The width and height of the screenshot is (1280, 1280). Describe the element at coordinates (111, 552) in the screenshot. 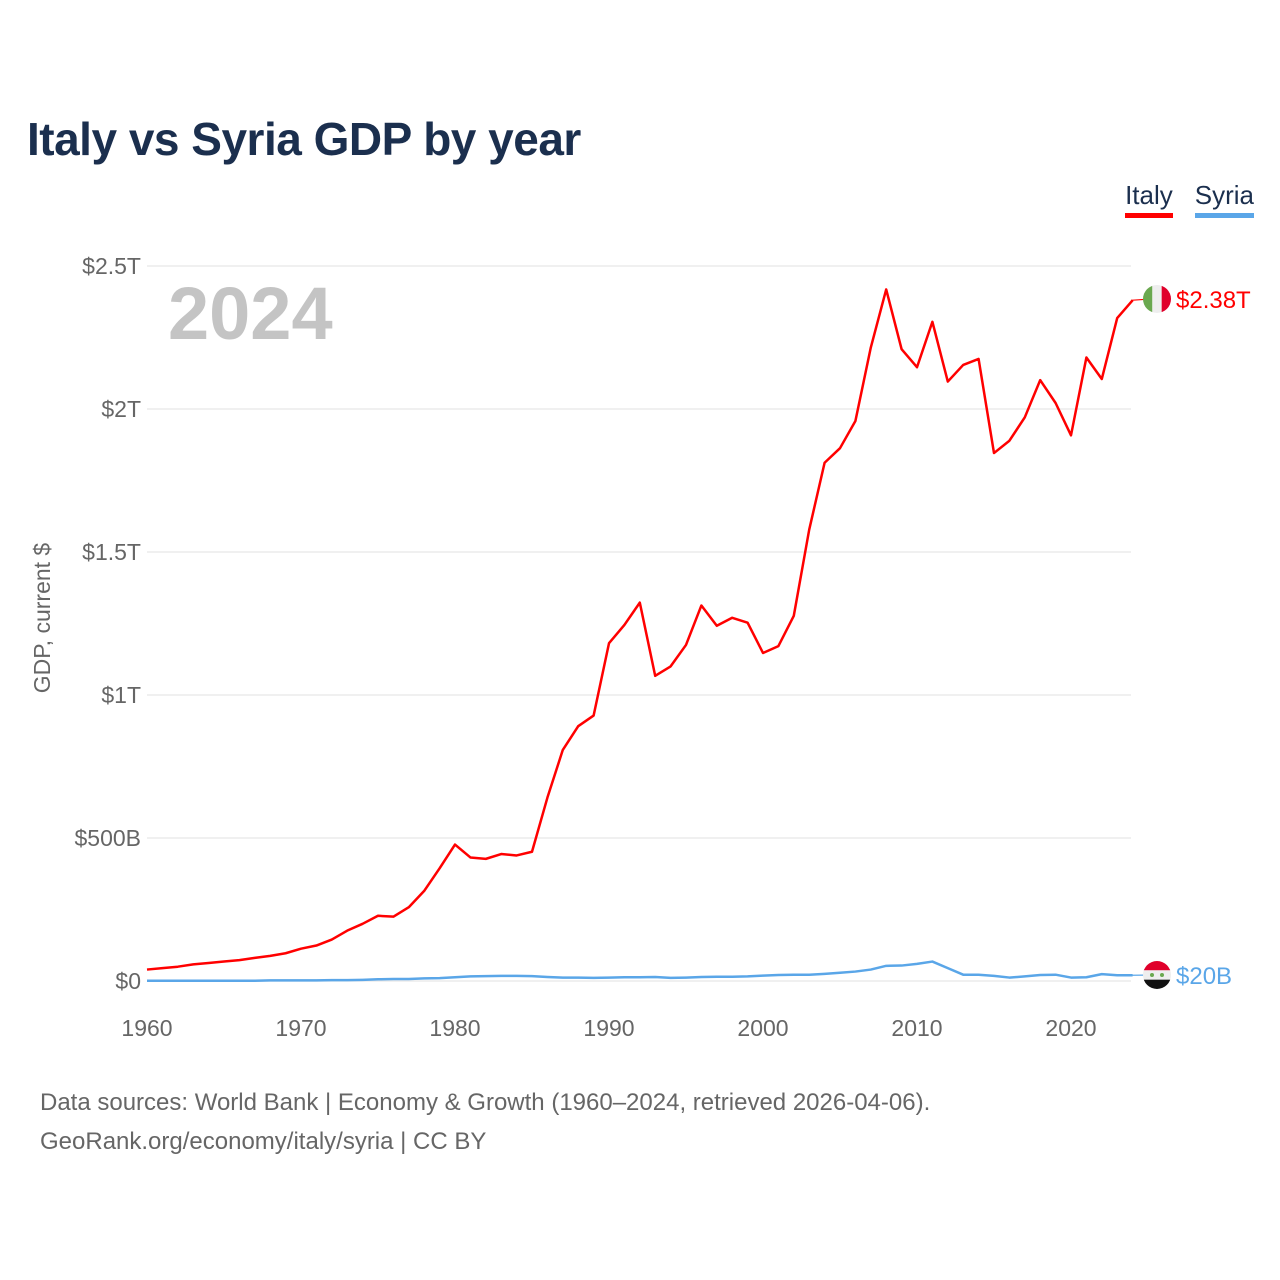

I see `y-tick-label: $1.5T` at that location.